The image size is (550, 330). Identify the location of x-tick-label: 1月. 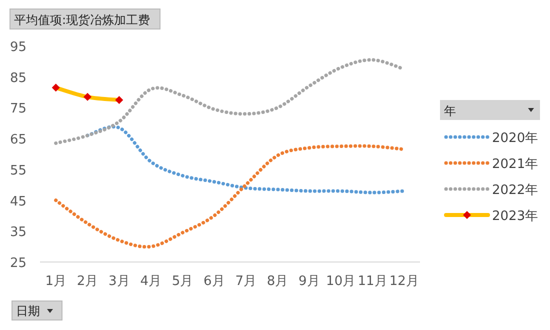
(55, 281).